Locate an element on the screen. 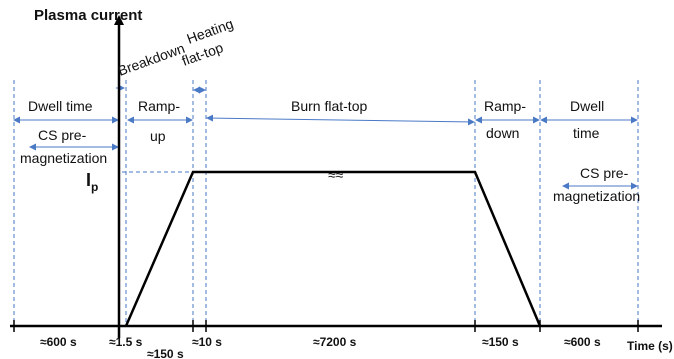  rampdown-label-1: Ramp- is located at coordinates (505, 106).